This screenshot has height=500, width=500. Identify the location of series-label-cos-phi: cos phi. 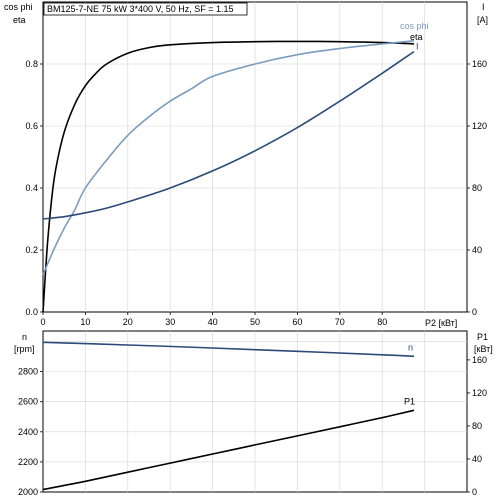
(414, 26).